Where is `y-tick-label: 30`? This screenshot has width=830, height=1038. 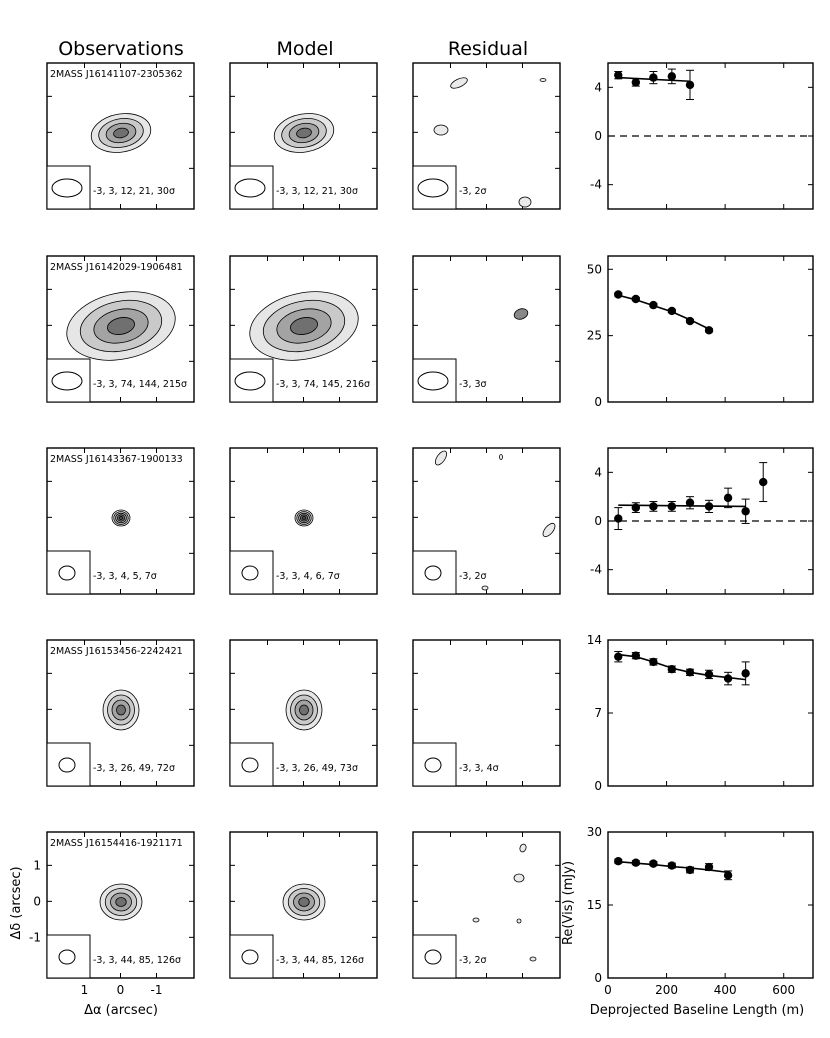 y-tick-label: 30 is located at coordinates (594, 832).